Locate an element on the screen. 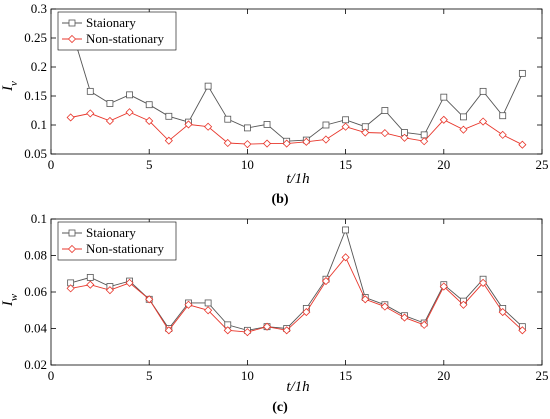 The image size is (550, 419). x-tick-label-b: 25 is located at coordinates (542, 164).